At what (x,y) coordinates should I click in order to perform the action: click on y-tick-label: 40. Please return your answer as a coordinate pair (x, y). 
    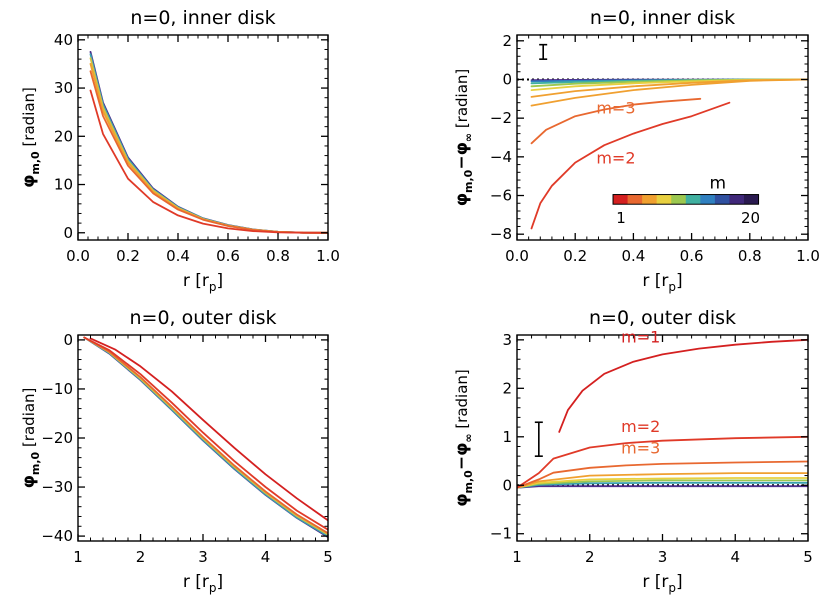
    Looking at the image, I should click on (63, 40).